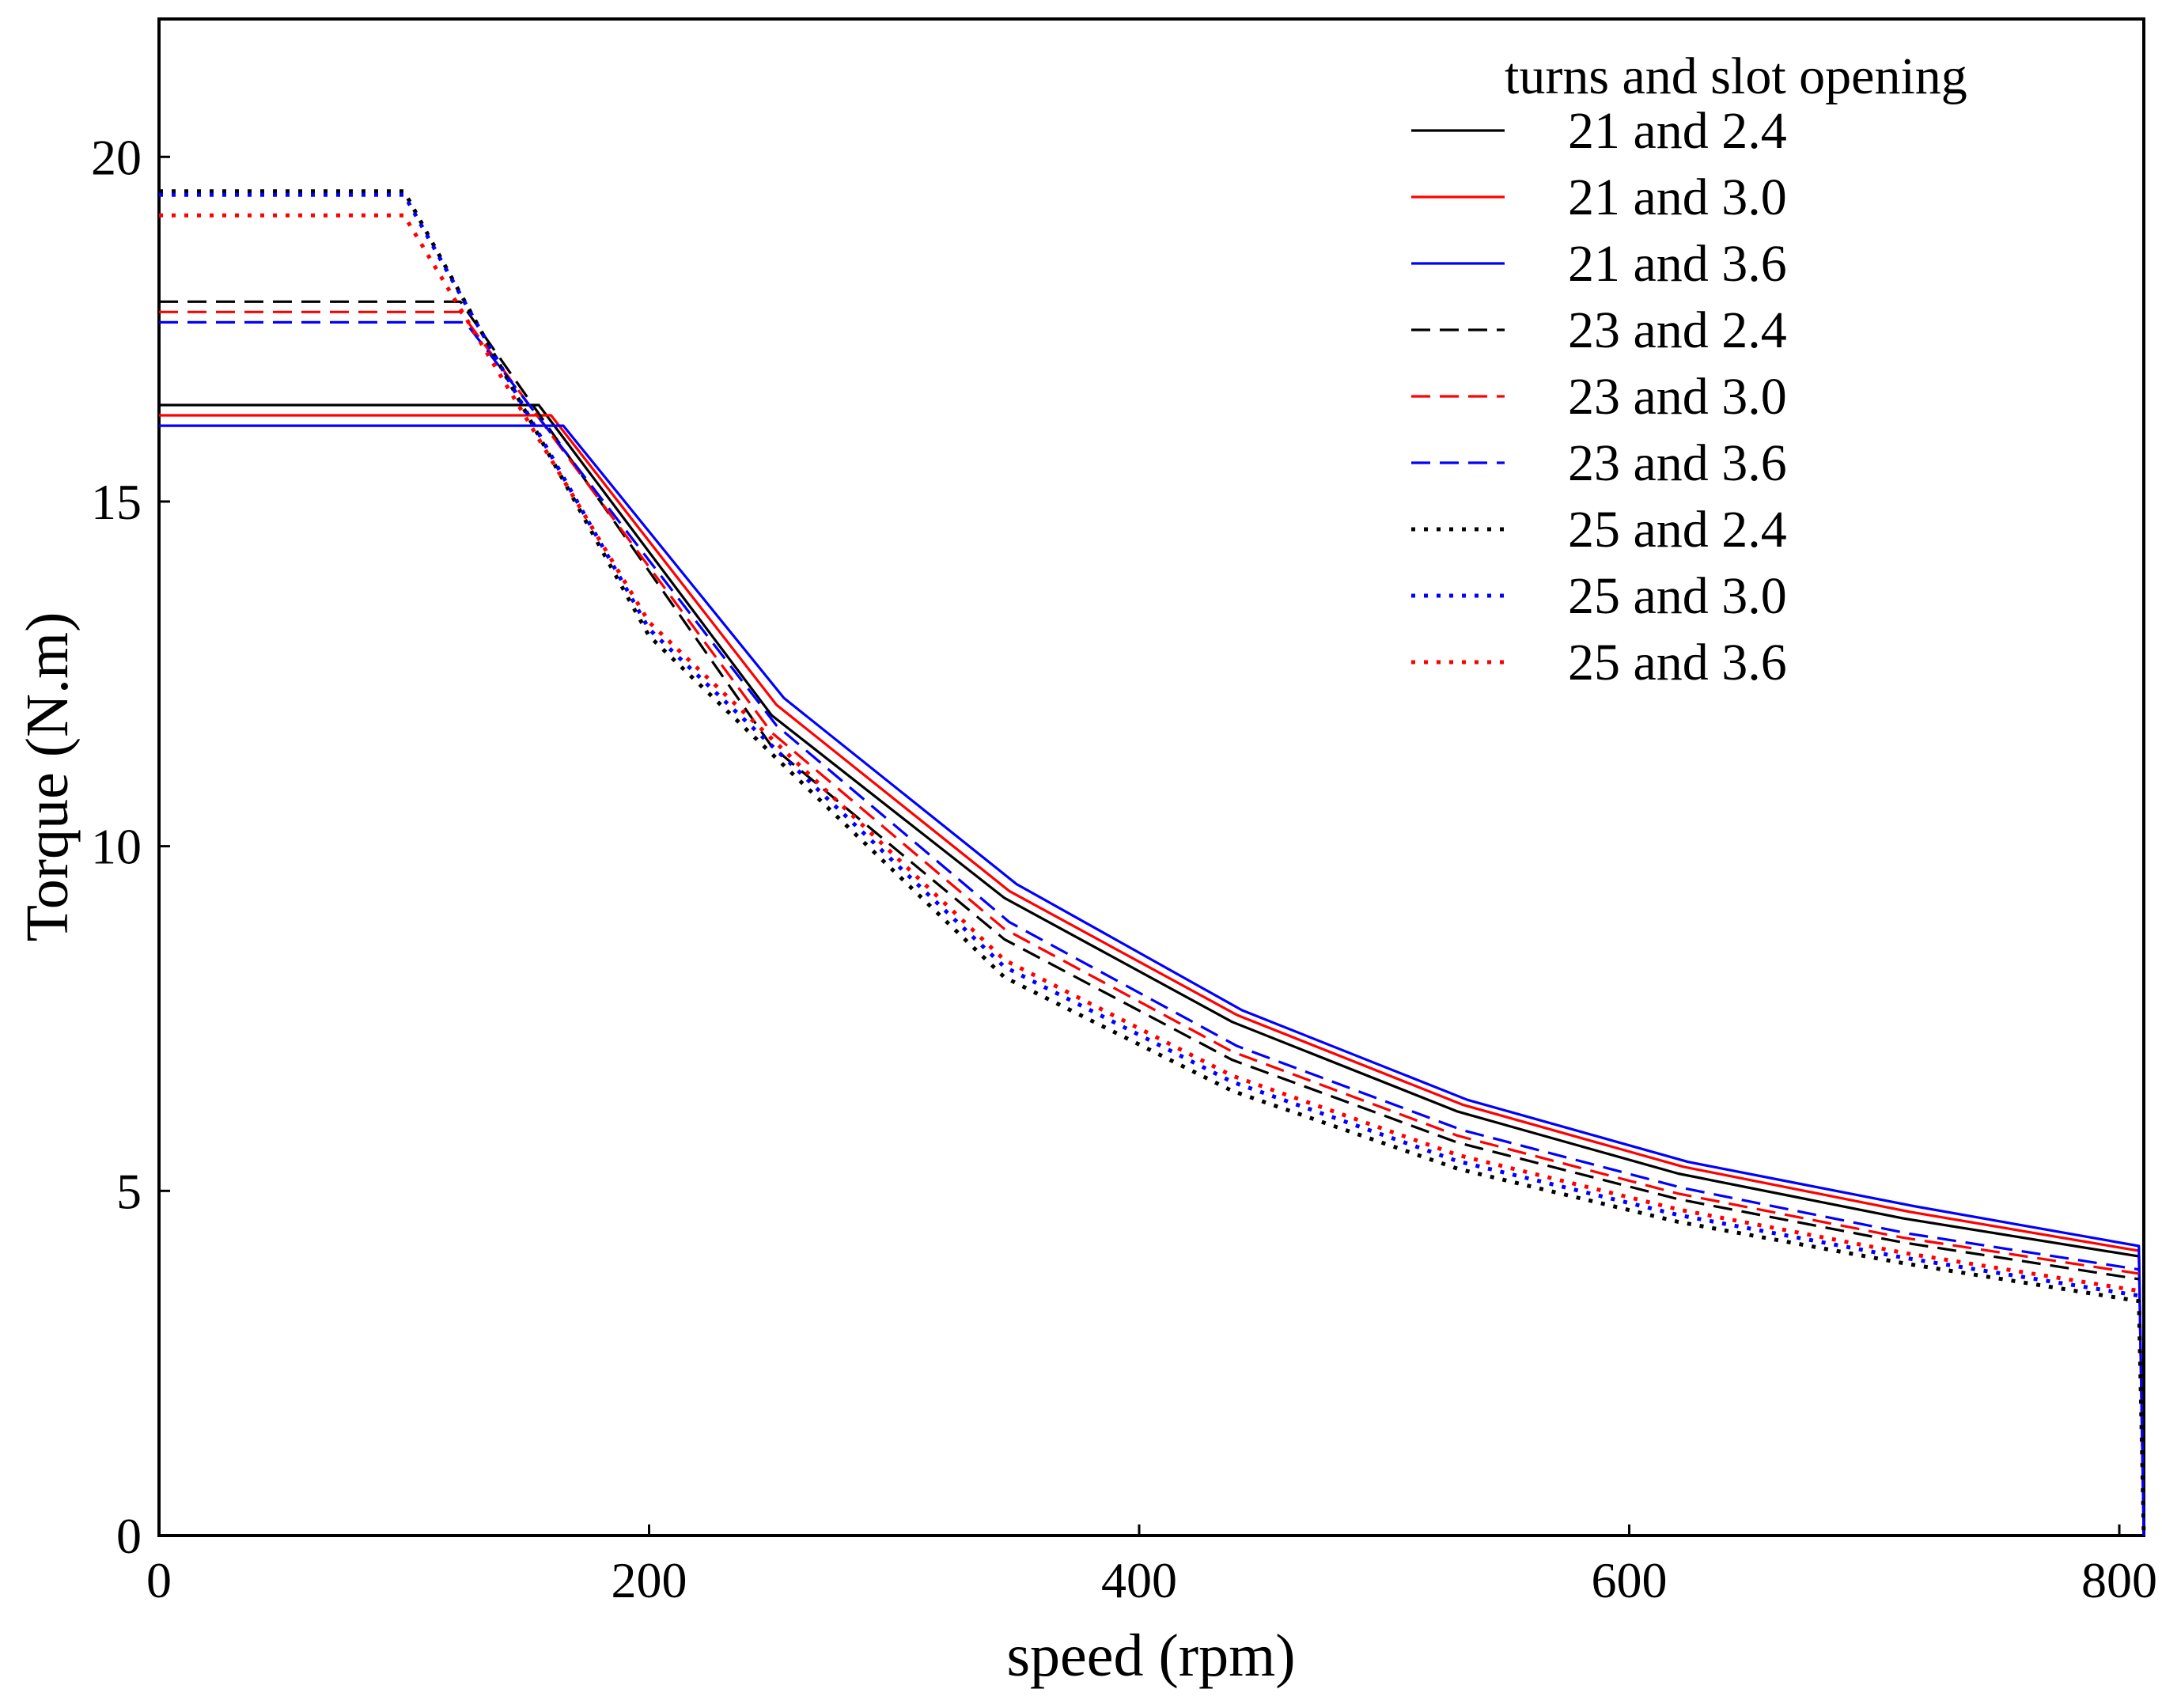  Describe the element at coordinates (1677, 330) in the screenshot. I see `legend-label: 23 and 2.4` at that location.